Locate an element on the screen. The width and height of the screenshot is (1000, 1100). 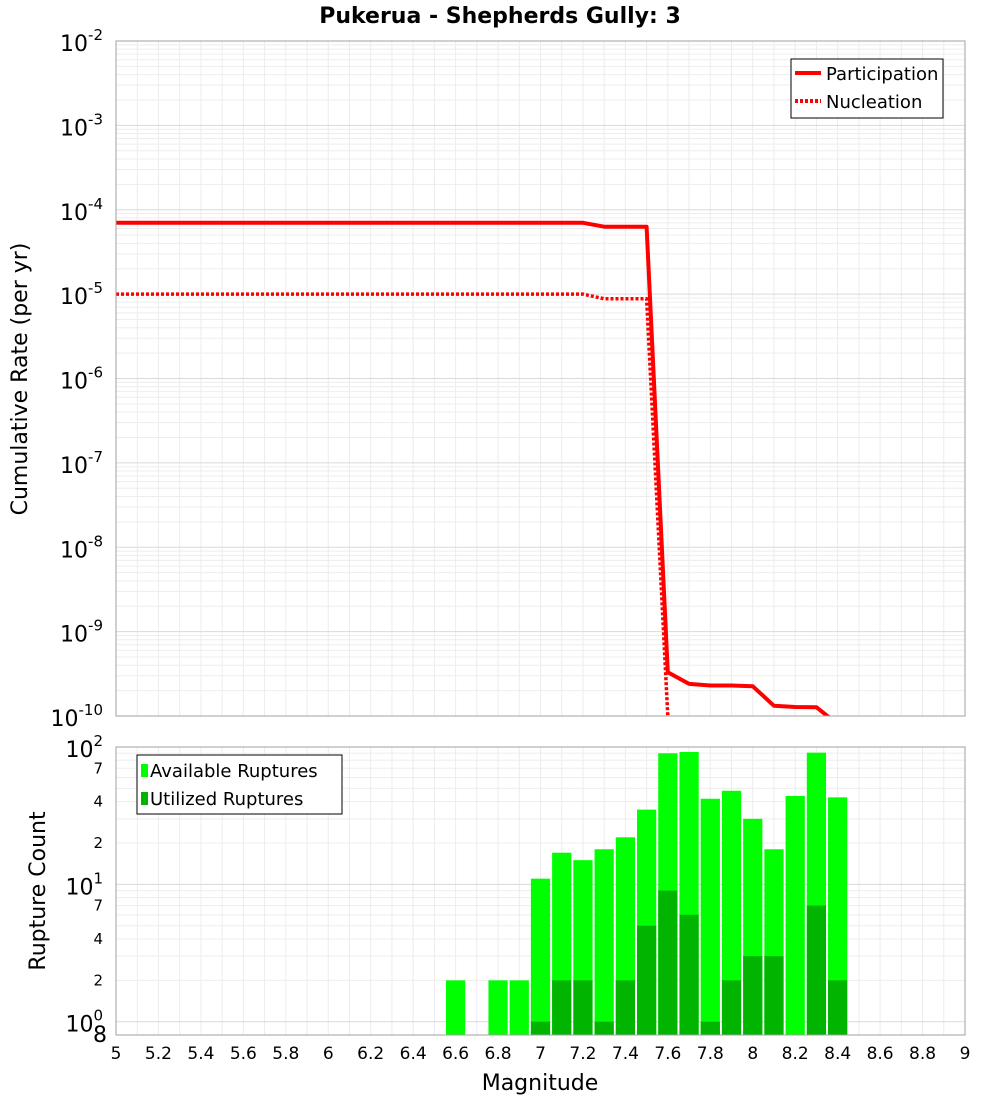
rupture-bars is located at coordinates (646, 893).